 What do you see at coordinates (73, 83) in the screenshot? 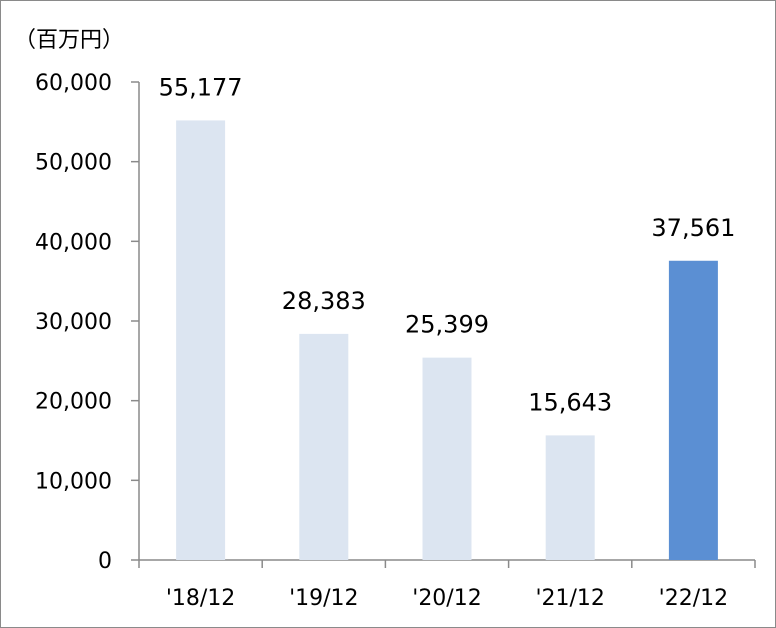
I see `y-tick-label: 60,000` at bounding box center [73, 83].